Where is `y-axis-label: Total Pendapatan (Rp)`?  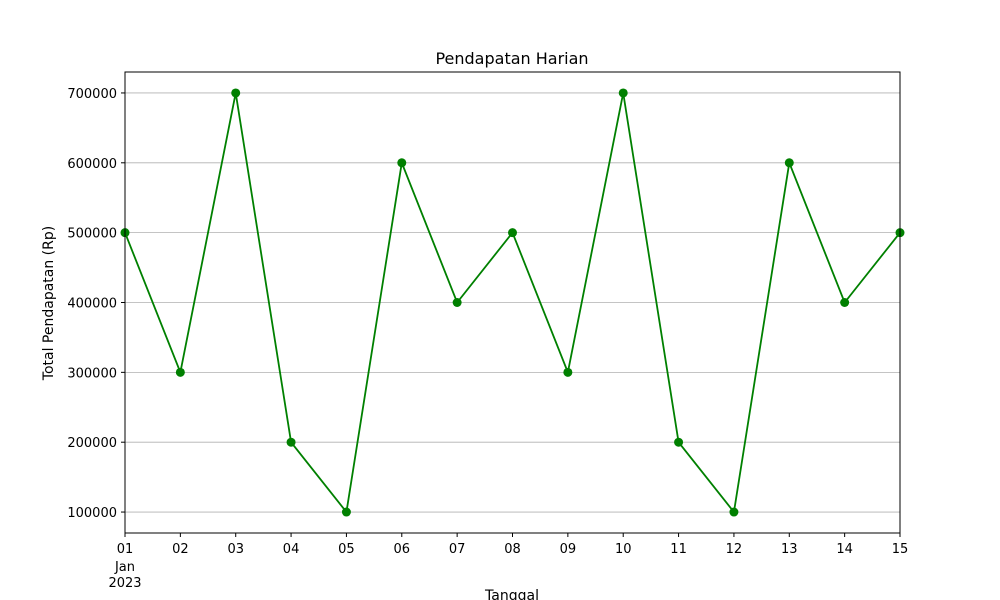
y-axis-label: Total Pendapatan (Rp) is located at coordinates (49, 303).